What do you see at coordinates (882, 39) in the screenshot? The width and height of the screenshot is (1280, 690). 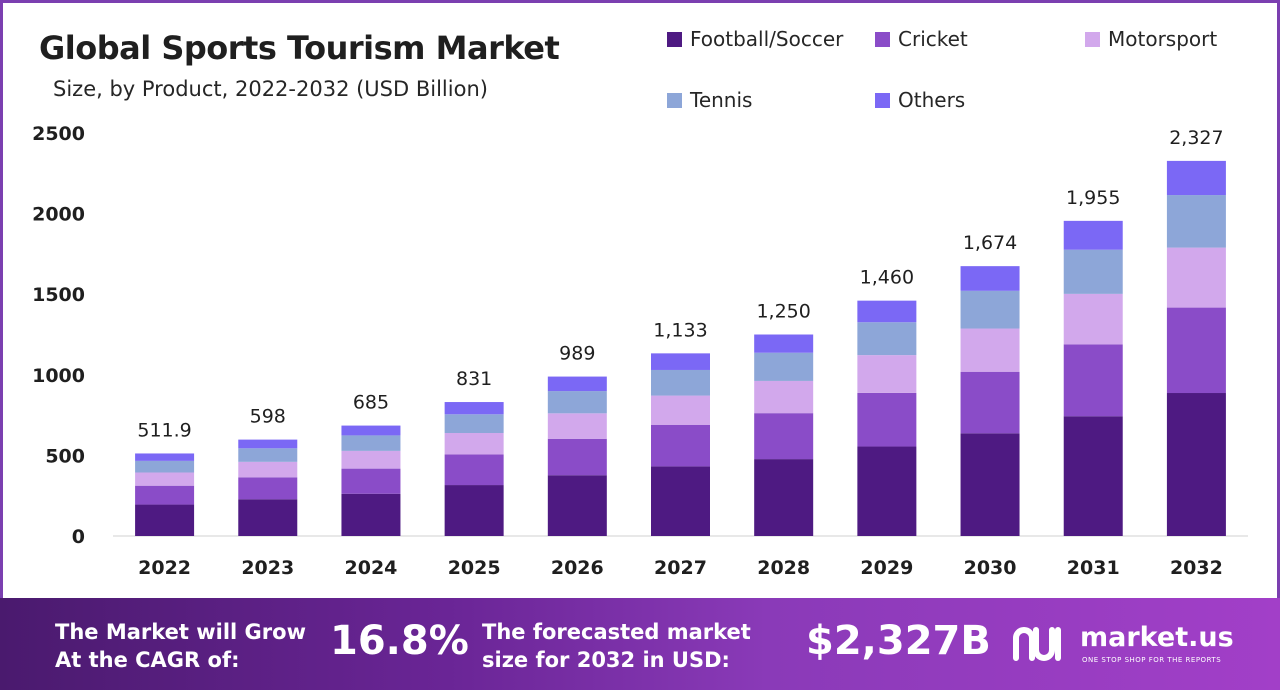 I see `legend-swatch-cricket` at bounding box center [882, 39].